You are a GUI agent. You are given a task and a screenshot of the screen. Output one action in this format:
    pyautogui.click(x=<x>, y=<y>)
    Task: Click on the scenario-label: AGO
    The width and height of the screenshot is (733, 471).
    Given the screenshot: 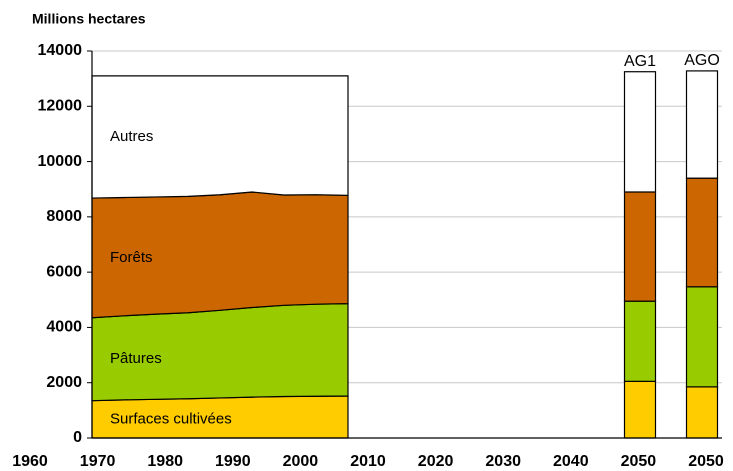 What is the action you would take?
    pyautogui.click(x=702, y=60)
    